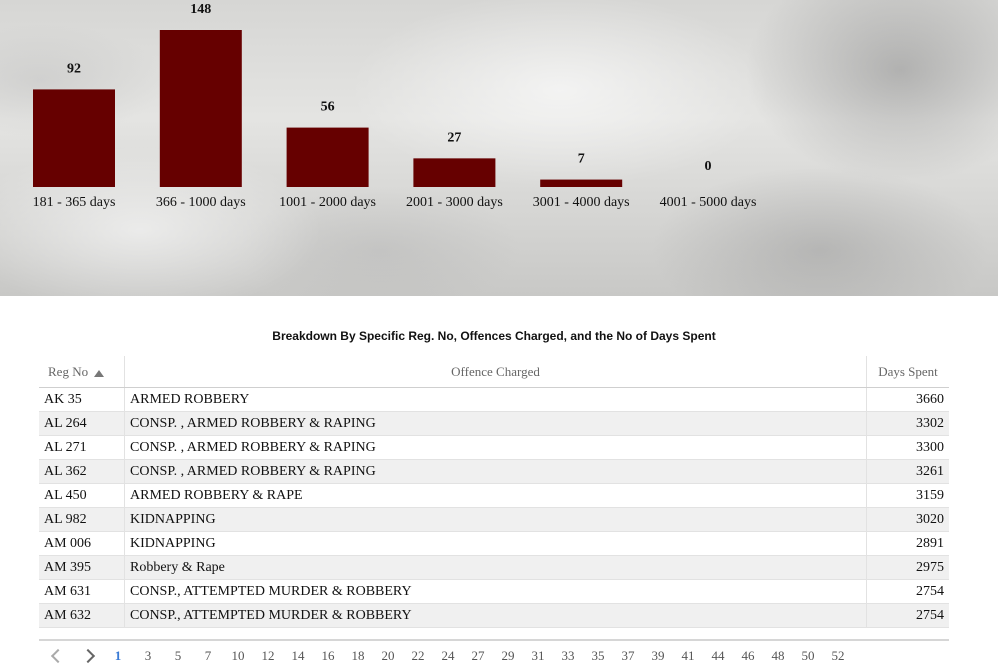  What do you see at coordinates (74, 68) in the screenshot?
I see `bar-value-label: 92` at bounding box center [74, 68].